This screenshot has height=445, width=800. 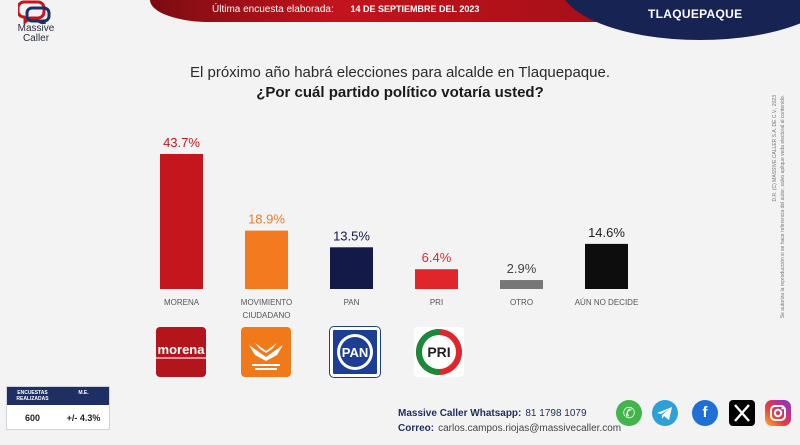 I want to click on whatsapp-icon: ✆, so click(x=629, y=413).